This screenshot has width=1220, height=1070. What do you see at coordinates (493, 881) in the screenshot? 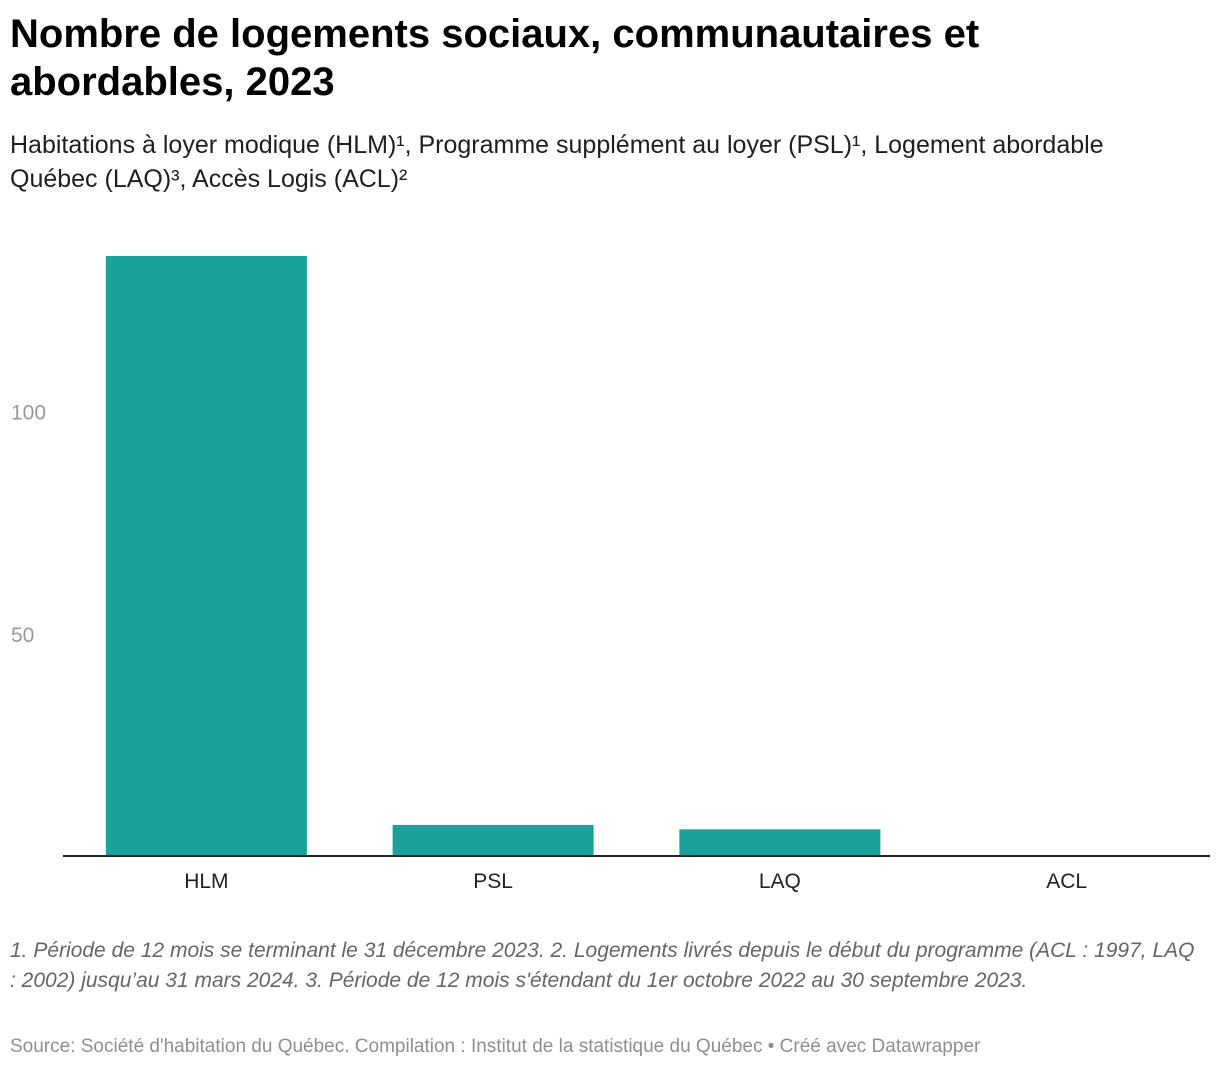
I see `x-tick-label-psl: PSL` at bounding box center [493, 881].